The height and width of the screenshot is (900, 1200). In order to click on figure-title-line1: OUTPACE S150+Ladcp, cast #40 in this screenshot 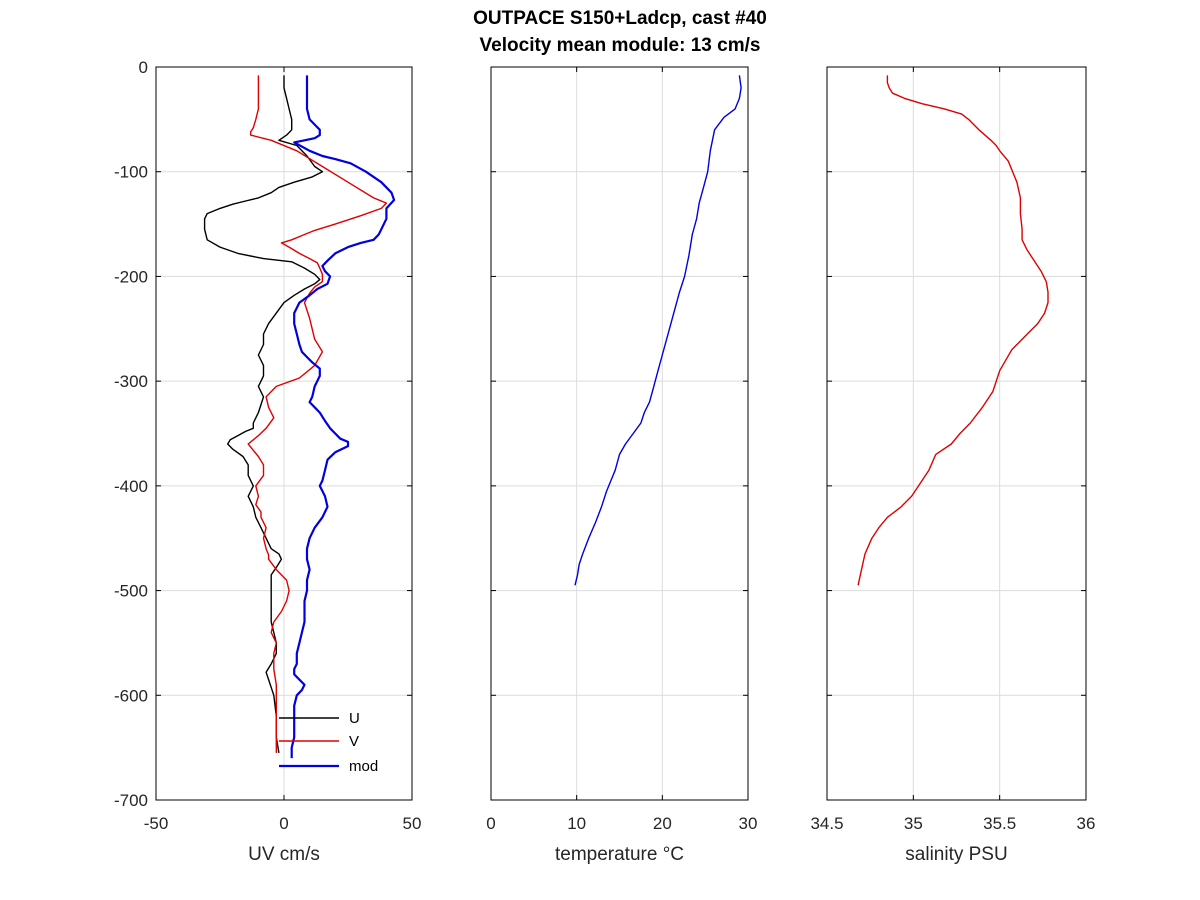, I will do `click(620, 18)`.